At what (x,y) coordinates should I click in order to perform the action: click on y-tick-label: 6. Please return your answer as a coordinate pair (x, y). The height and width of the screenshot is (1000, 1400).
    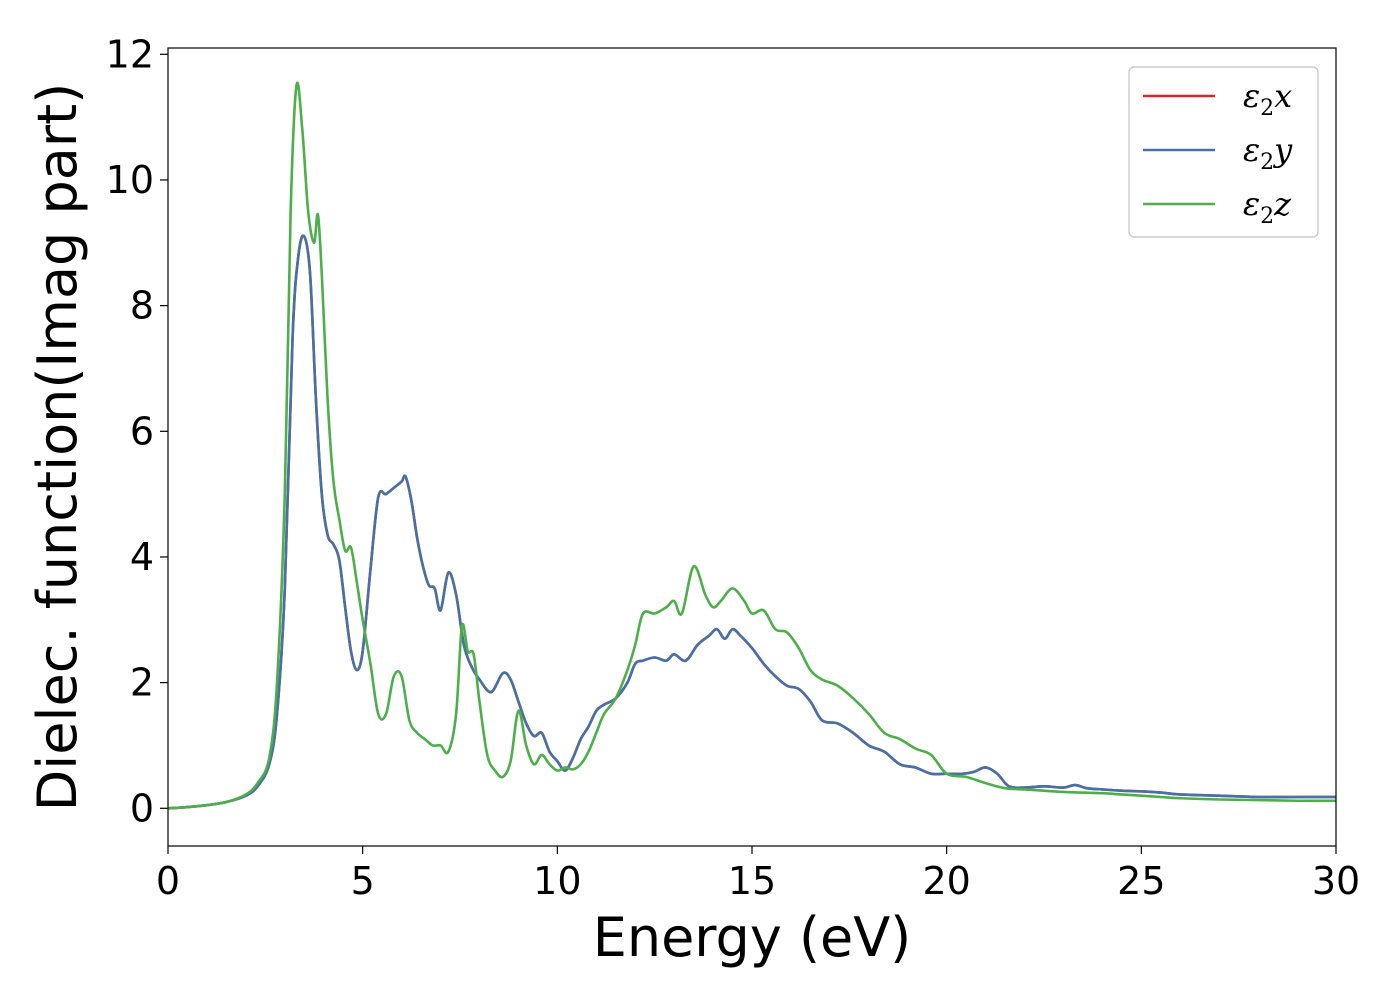
    Looking at the image, I should click on (142, 431).